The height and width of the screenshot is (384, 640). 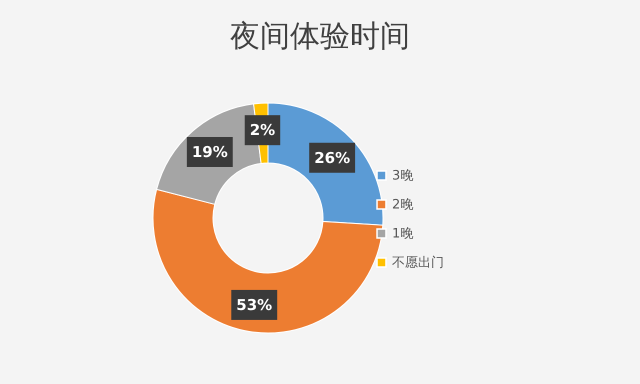 What do you see at coordinates (403, 176) in the screenshot?
I see `legend-label: 3晚` at bounding box center [403, 176].